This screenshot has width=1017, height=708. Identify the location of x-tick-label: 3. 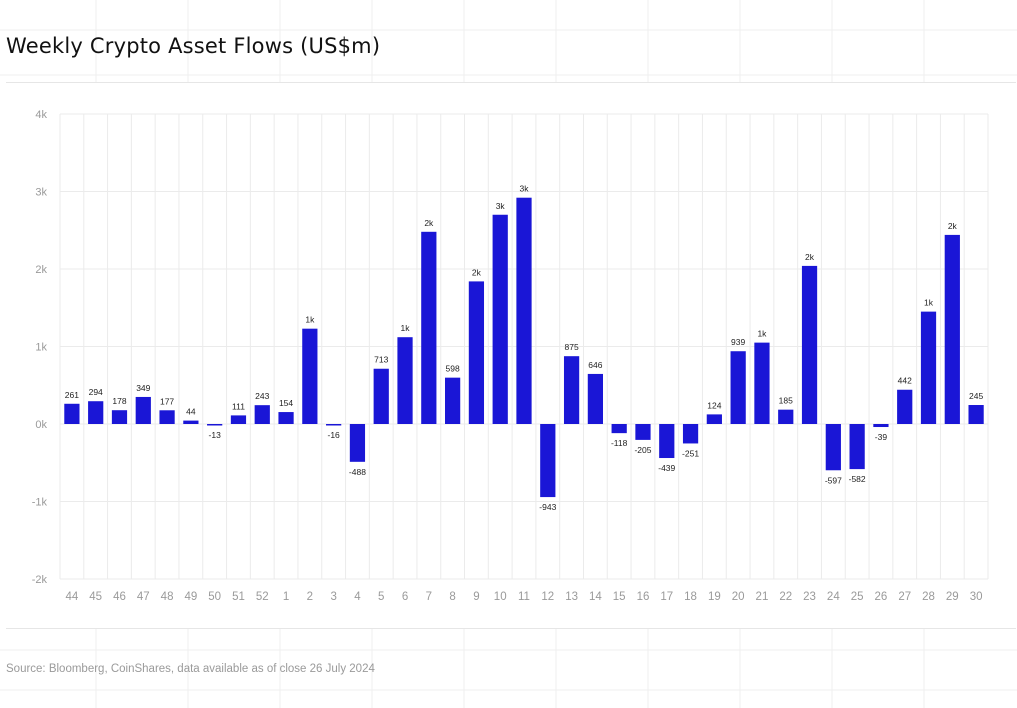
(333, 597).